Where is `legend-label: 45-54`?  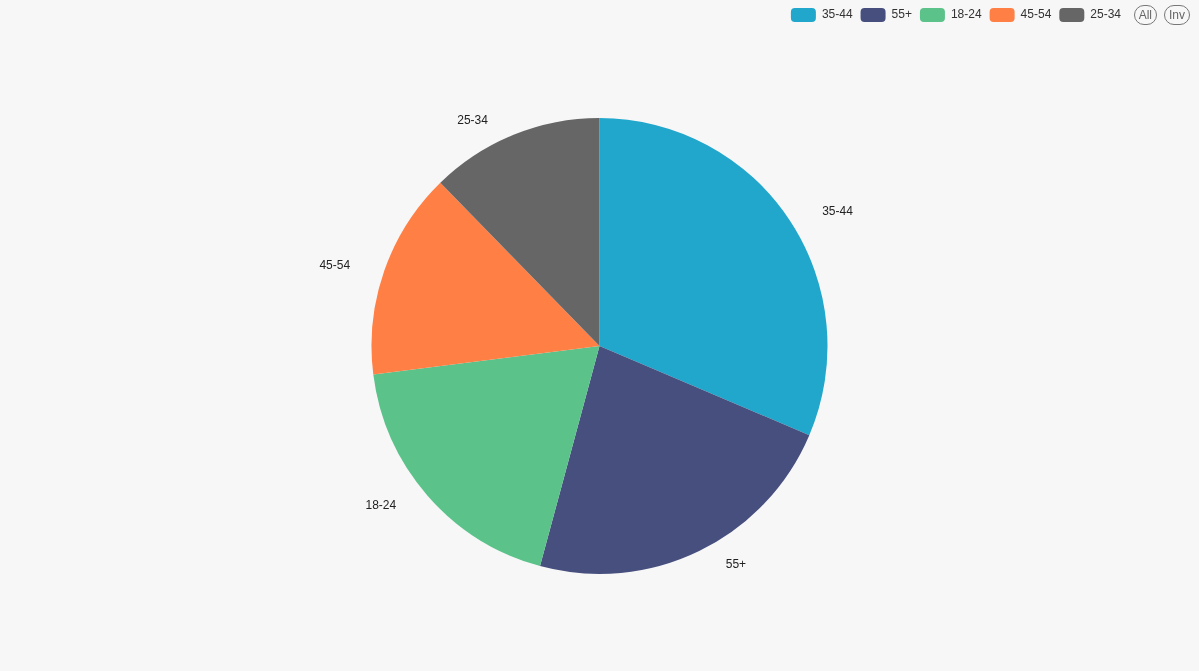 legend-label: 45-54 is located at coordinates (1036, 14).